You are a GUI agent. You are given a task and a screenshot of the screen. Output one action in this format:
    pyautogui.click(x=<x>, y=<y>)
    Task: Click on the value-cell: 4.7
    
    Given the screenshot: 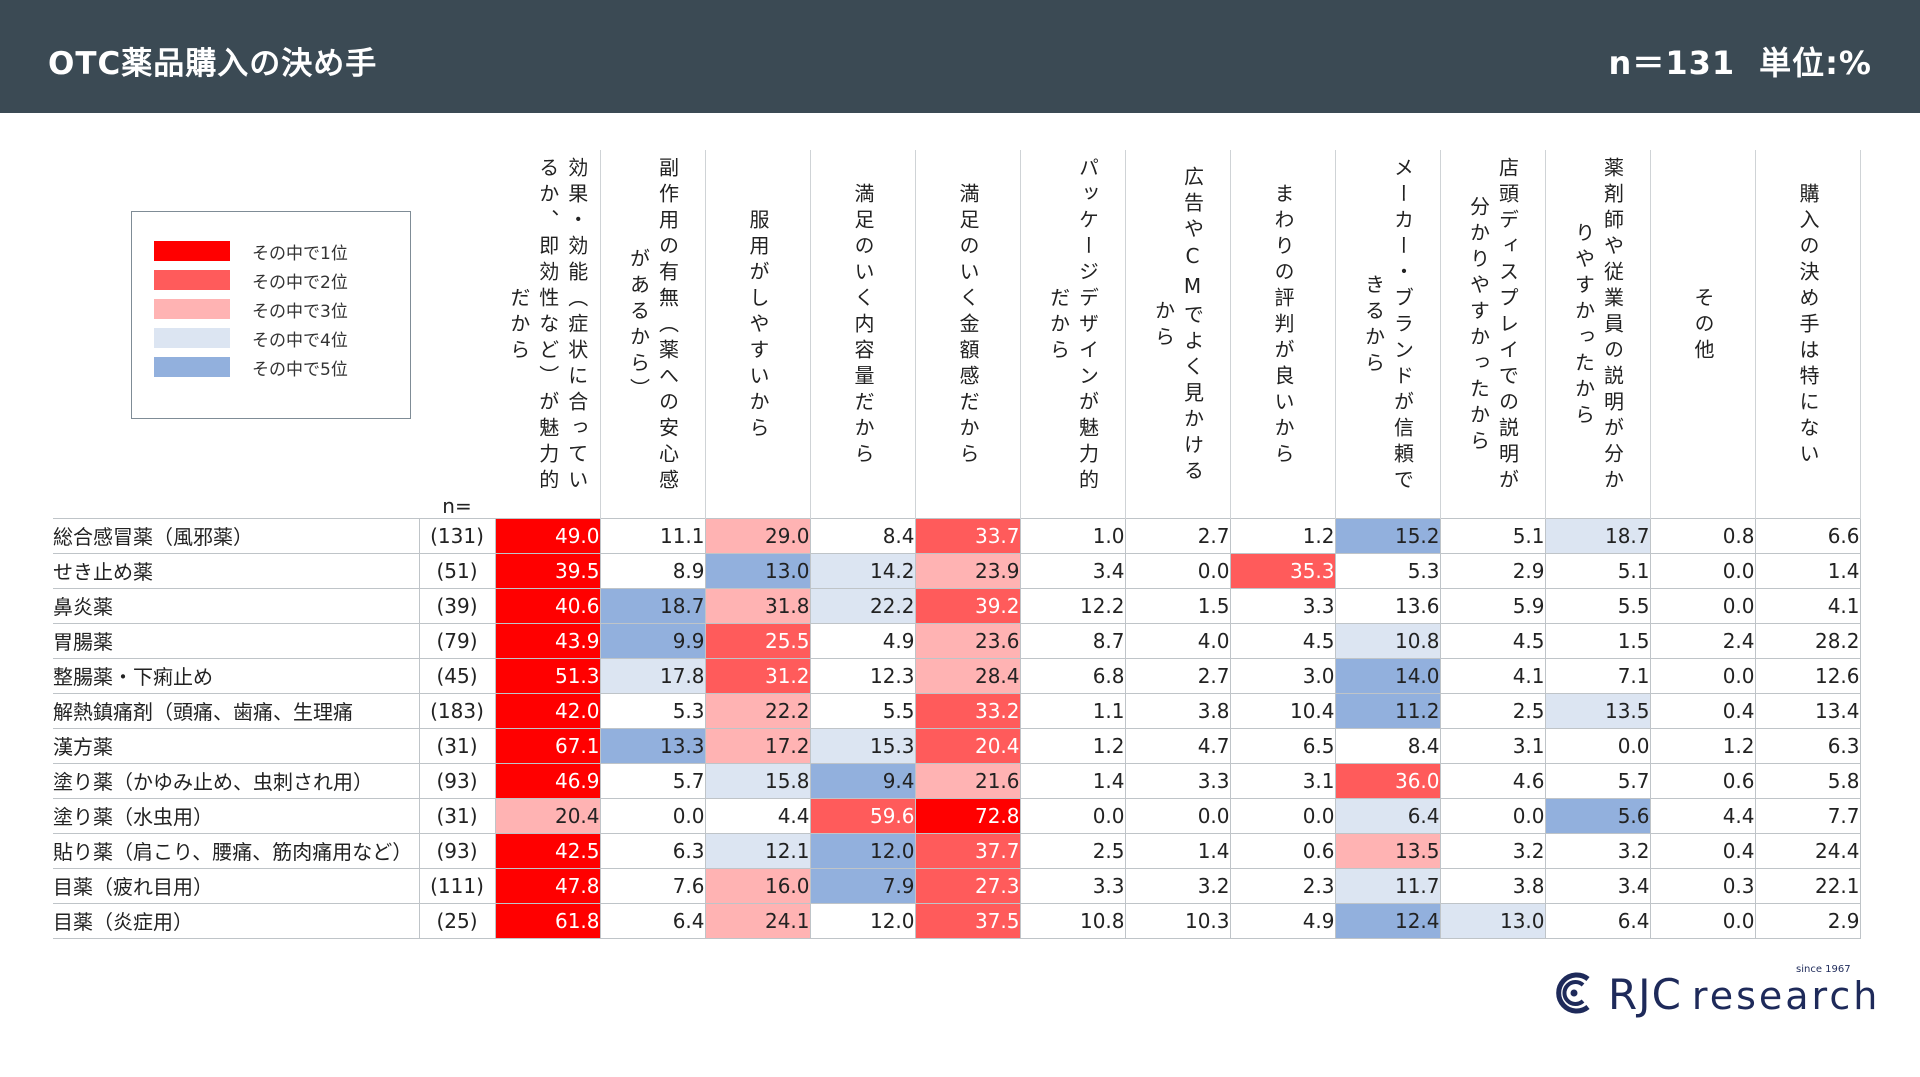 What is the action you would take?
    pyautogui.click(x=1177, y=745)
    